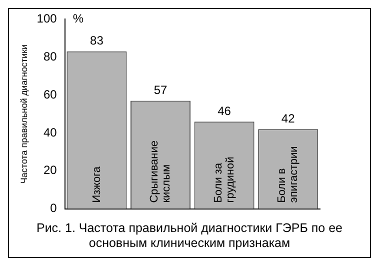 The width and height of the screenshot is (379, 274). What do you see at coordinates (161, 90) in the screenshot?
I see `data-label: 57` at bounding box center [161, 90].